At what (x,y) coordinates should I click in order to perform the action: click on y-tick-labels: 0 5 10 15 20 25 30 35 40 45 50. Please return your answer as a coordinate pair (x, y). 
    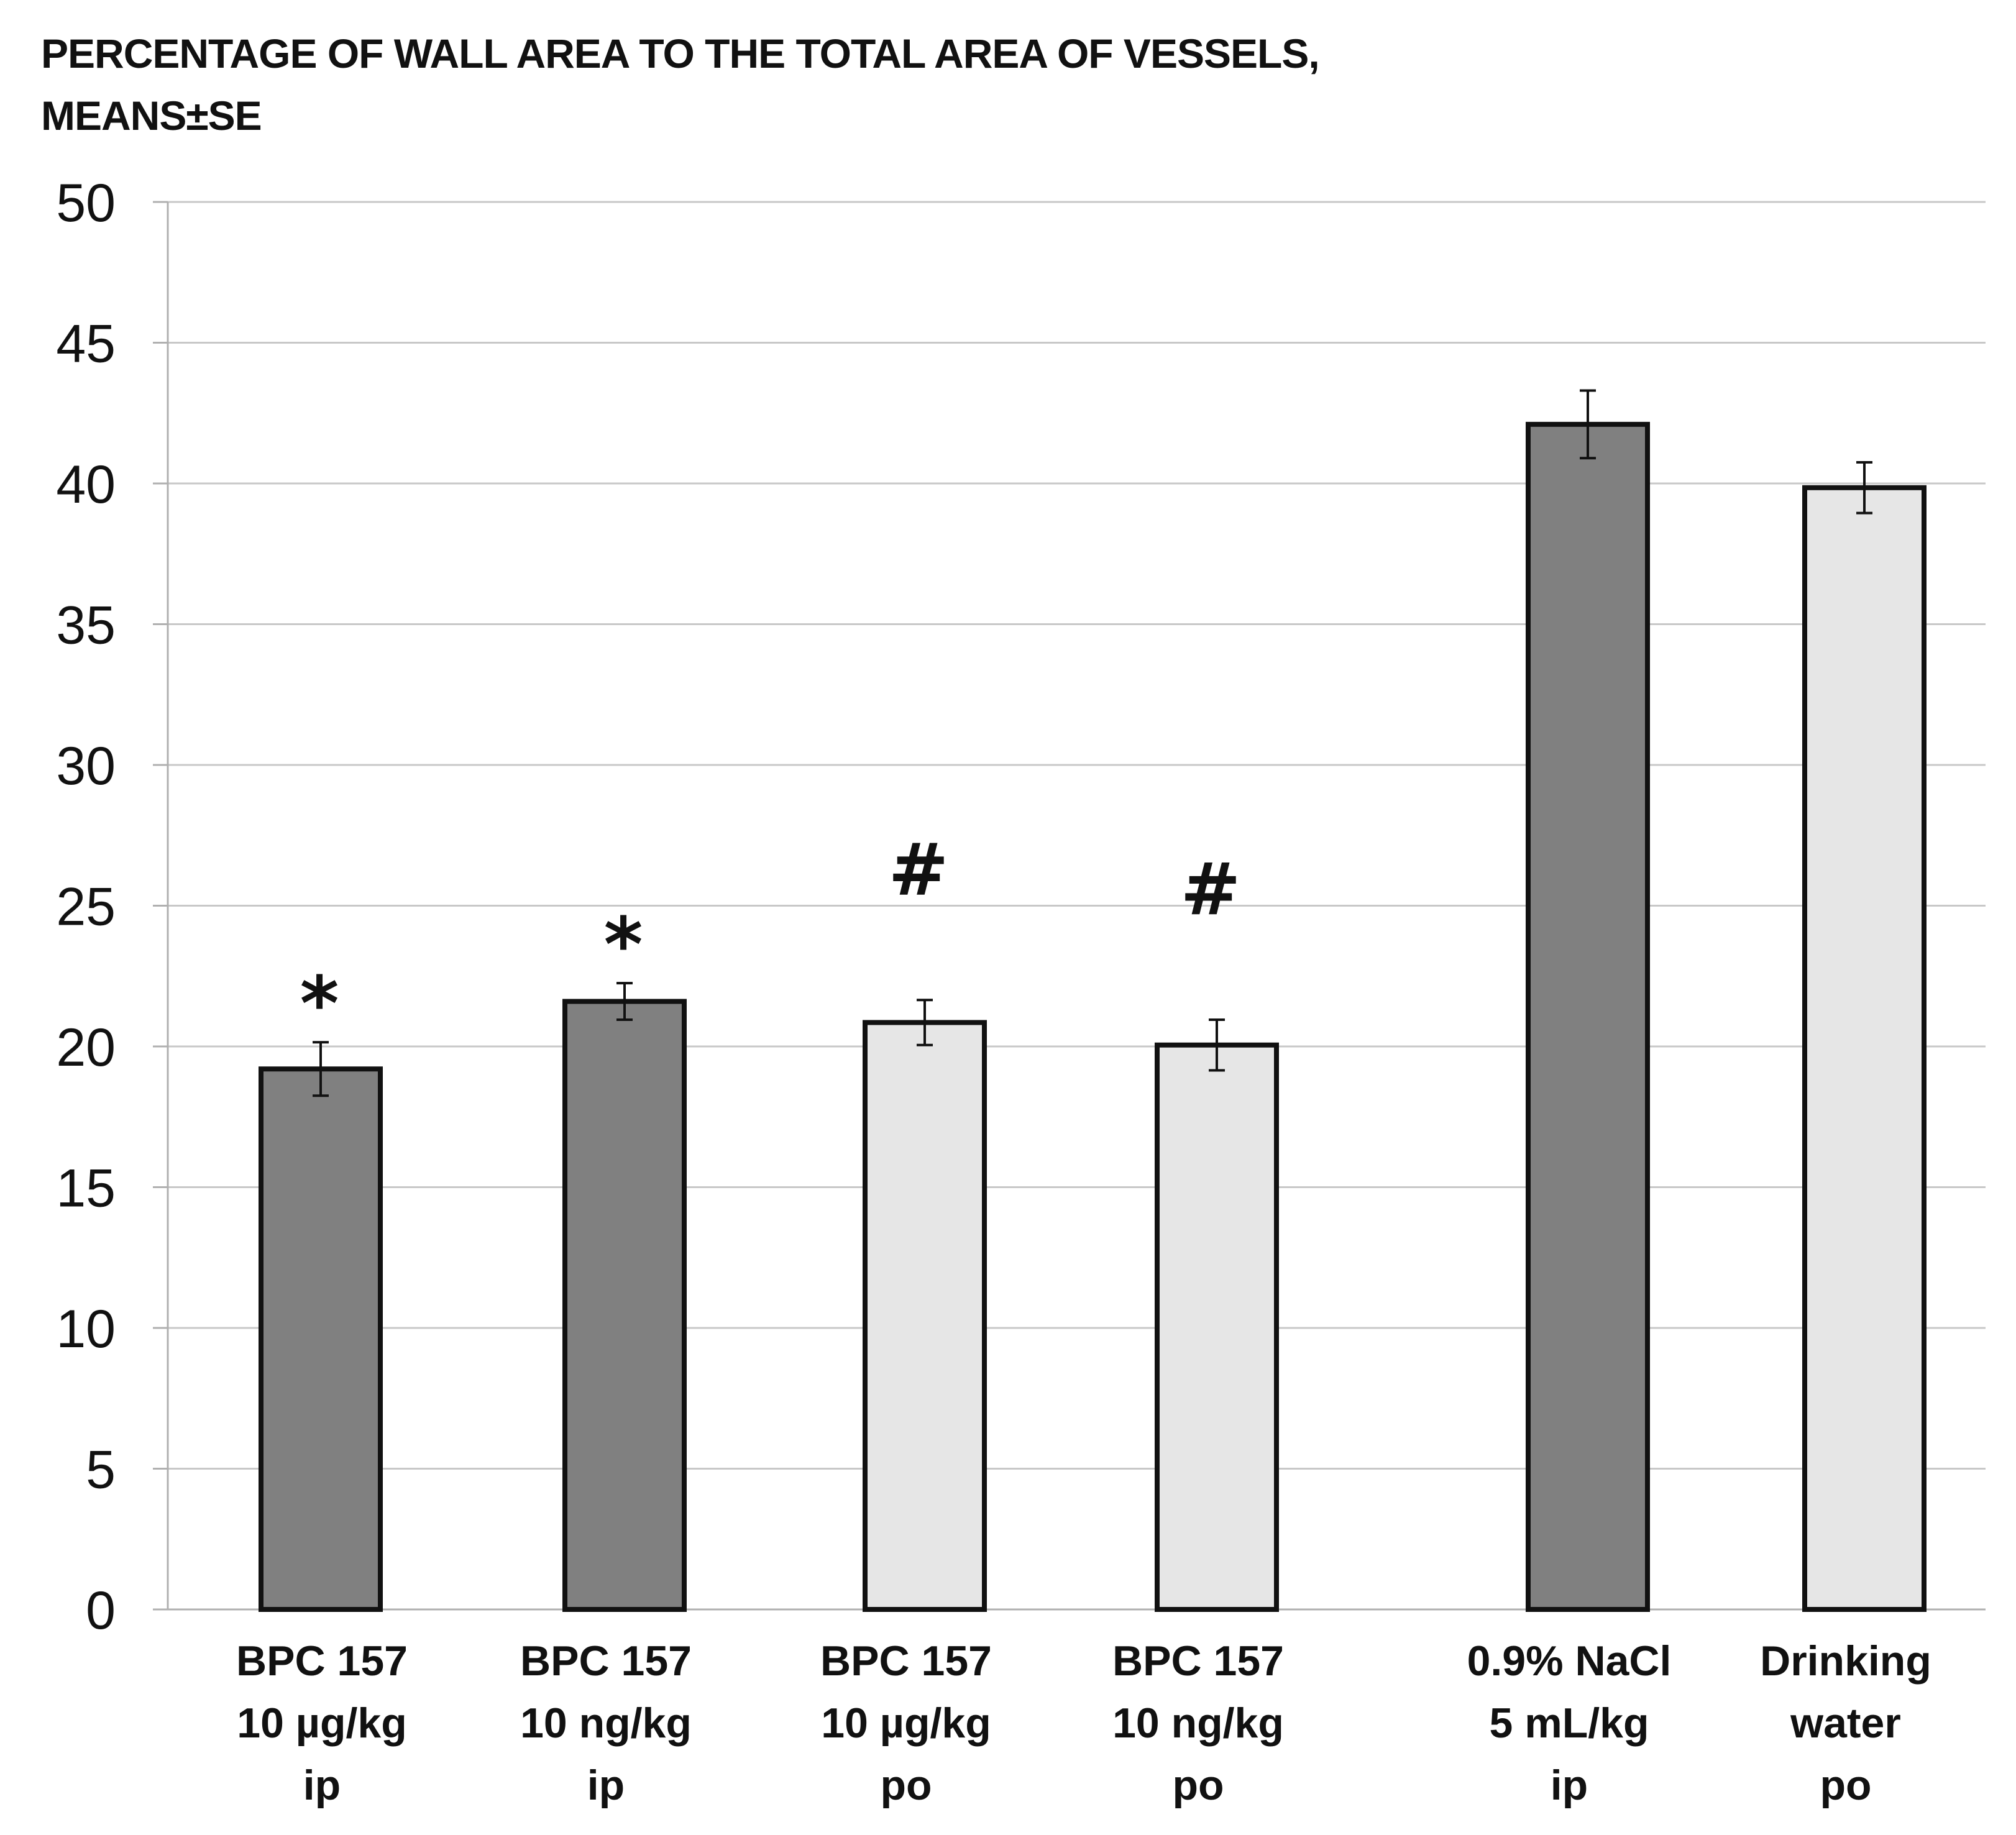
    Looking at the image, I should click on (86, 907).